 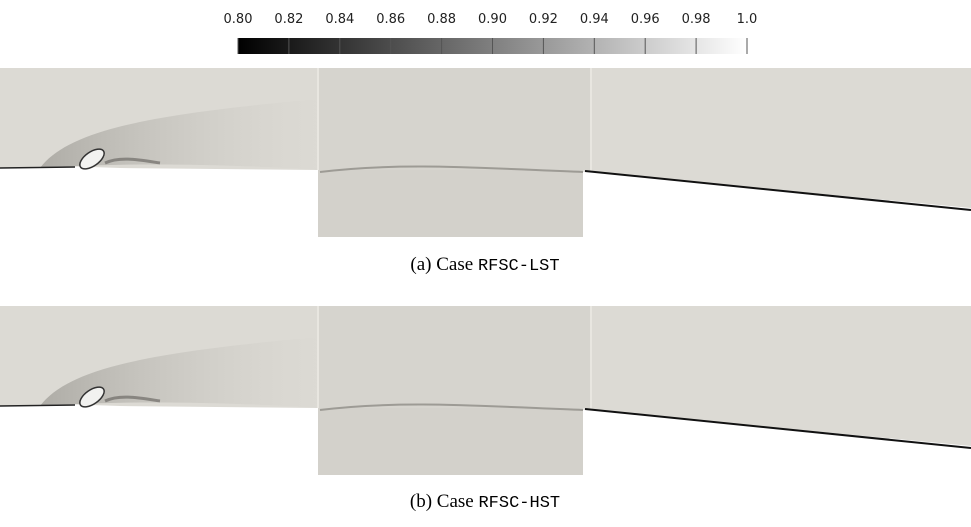 I want to click on tick-label: 0.82, so click(x=288, y=19).